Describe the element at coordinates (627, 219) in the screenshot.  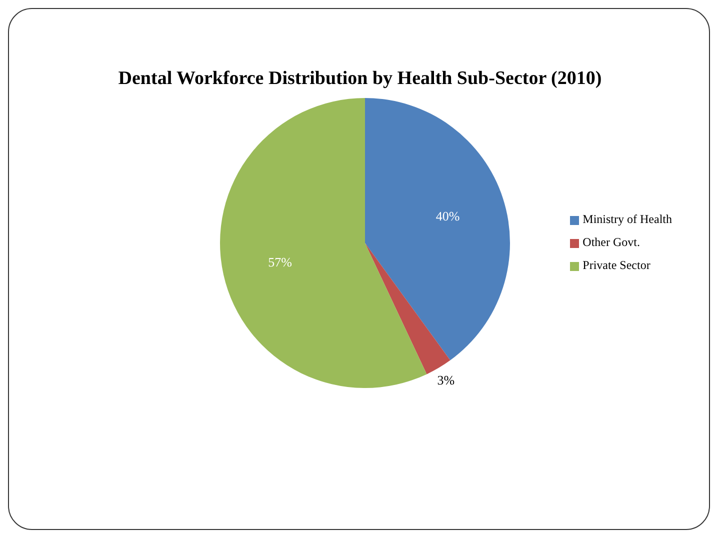
I see `legend-label: Ministry of Health` at that location.